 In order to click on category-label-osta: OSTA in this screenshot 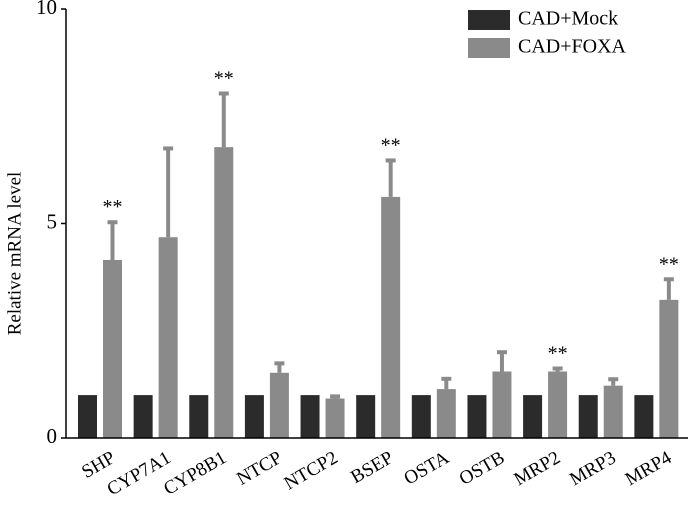, I will do `click(427, 468)`.